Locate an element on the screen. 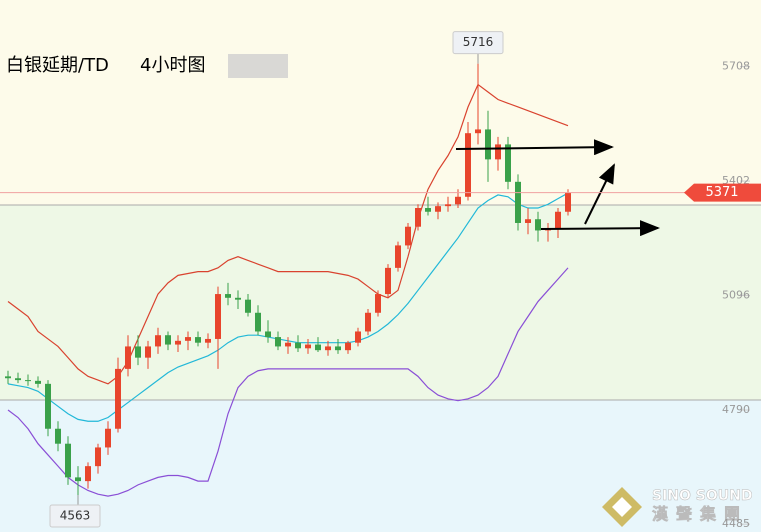 This screenshot has width=761, height=532. y-tick-label: 5708 is located at coordinates (736, 66).